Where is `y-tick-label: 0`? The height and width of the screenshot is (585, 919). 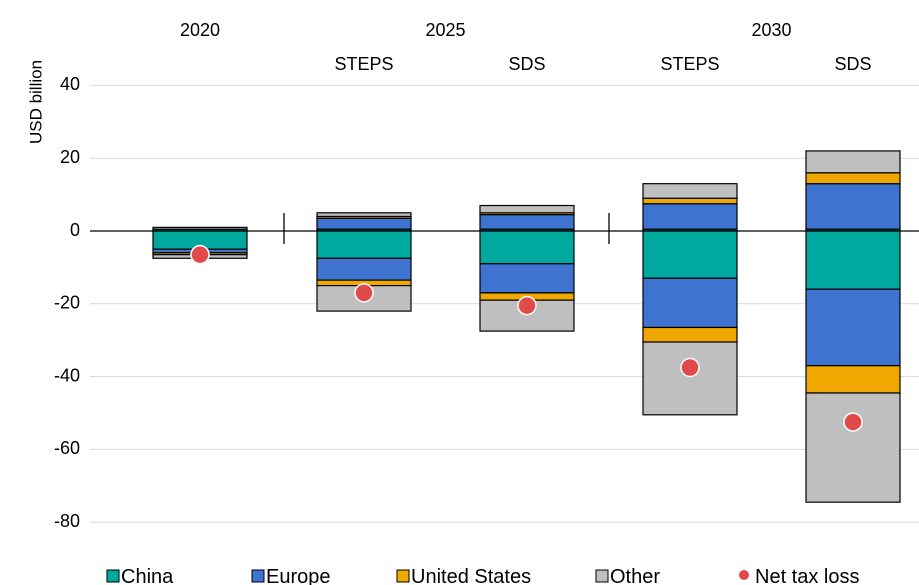
y-tick-label: 0 is located at coordinates (75, 230).